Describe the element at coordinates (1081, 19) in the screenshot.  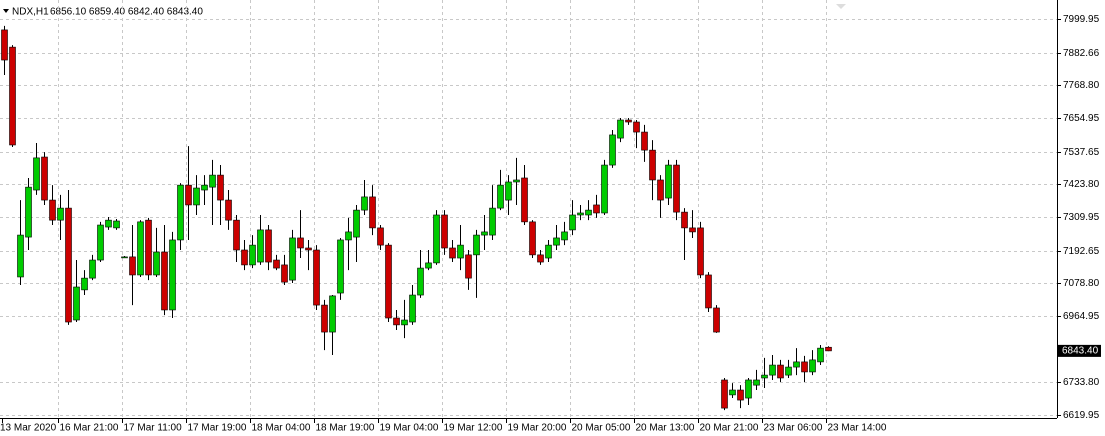
I see `y-tick-label: 7999.95` at that location.